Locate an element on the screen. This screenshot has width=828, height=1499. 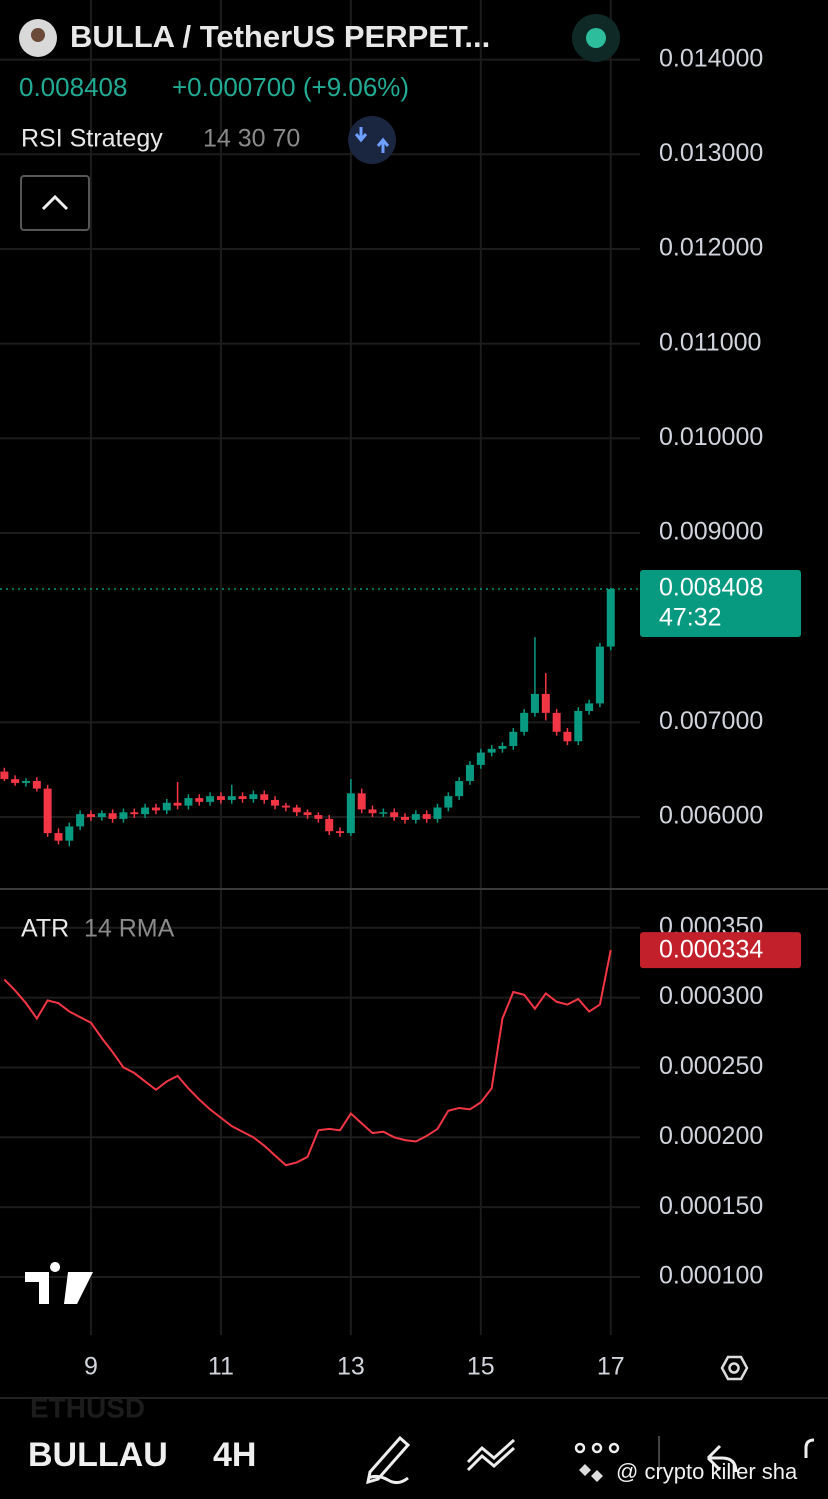
y-tick-label: 0.000100 is located at coordinates (711, 1276).